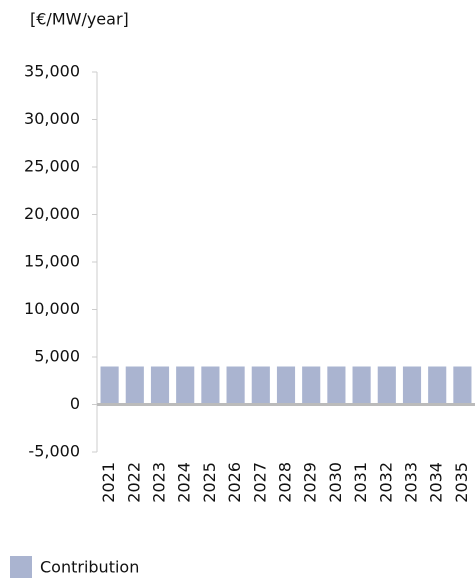  I want to click on x-tick-label: 2031, so click(360, 482).